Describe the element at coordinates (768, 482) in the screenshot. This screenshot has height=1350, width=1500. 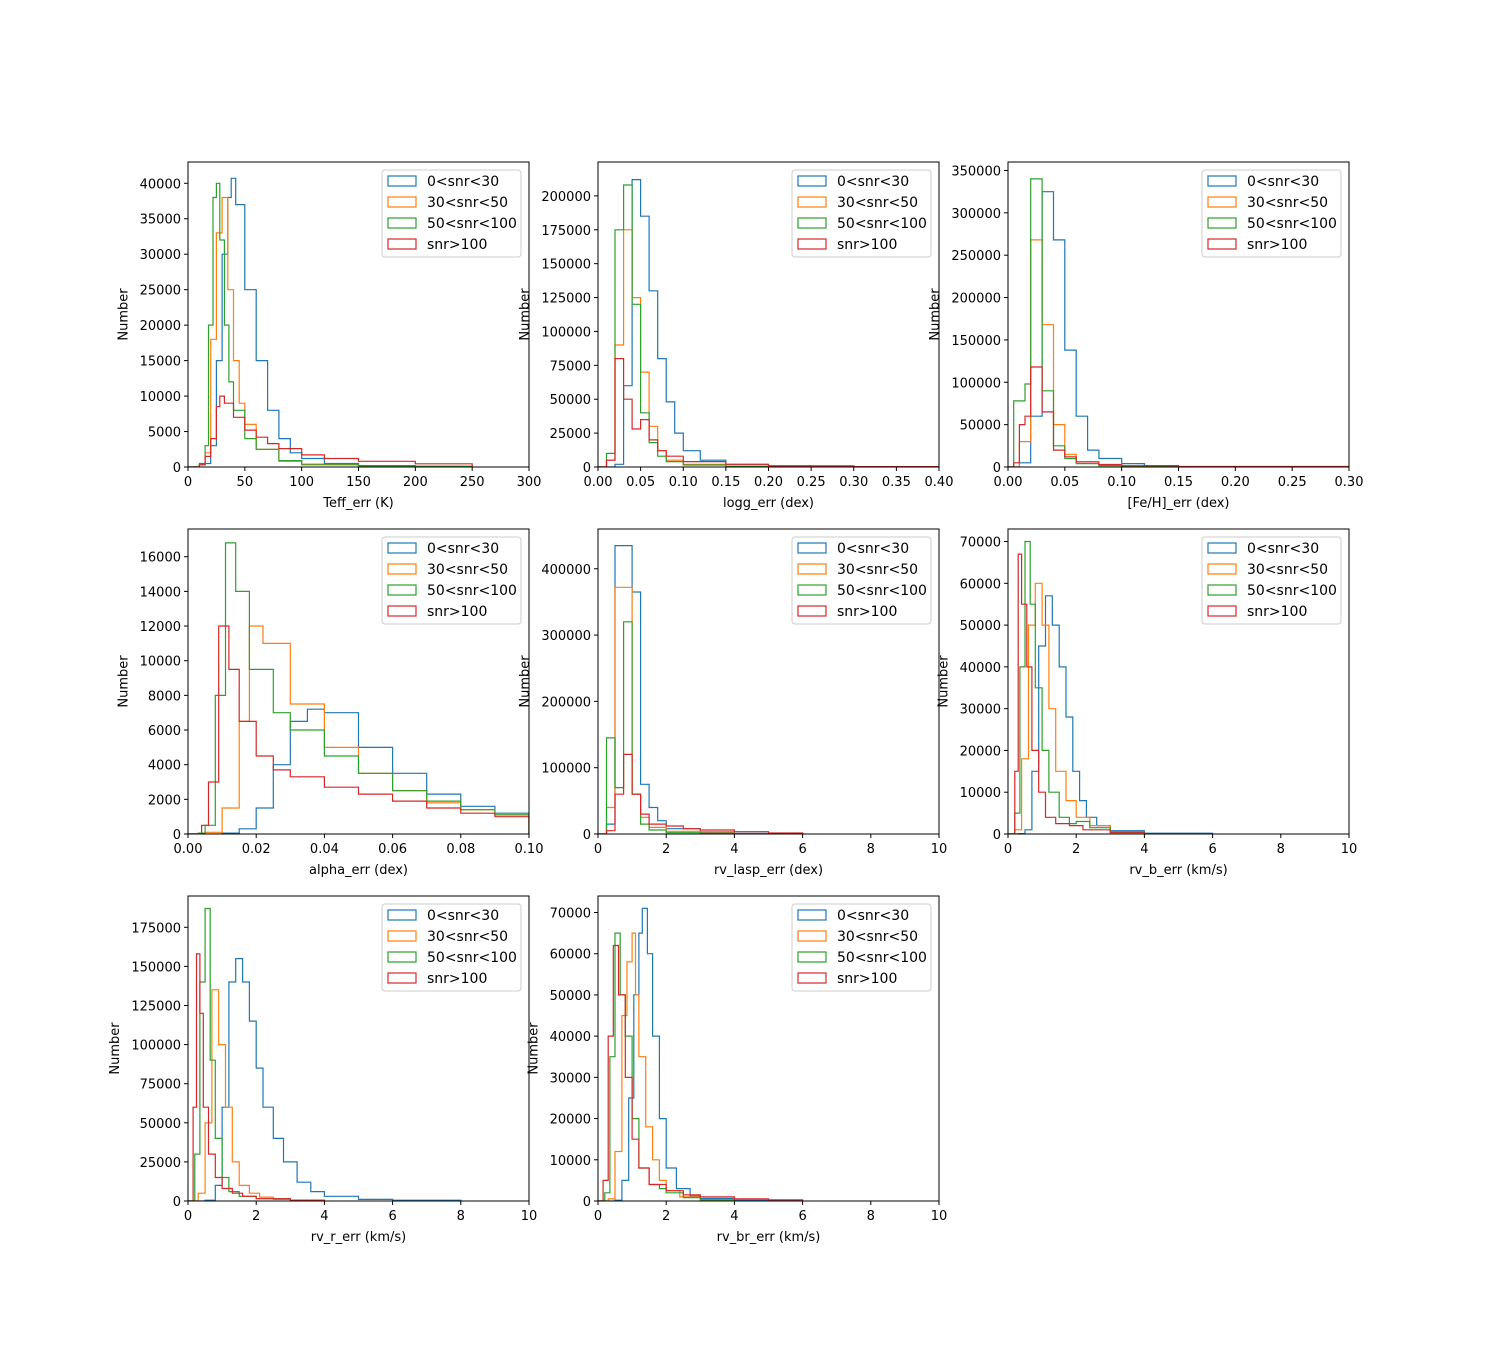
I see `x-tick-label: 0.20` at that location.